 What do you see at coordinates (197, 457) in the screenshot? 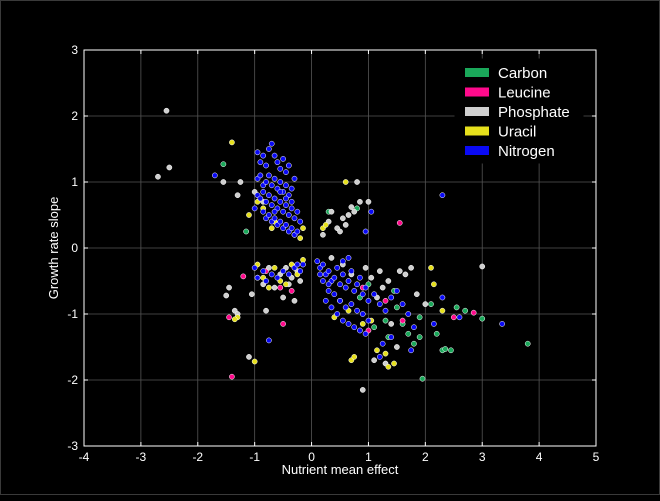
I see `x-tick-label: -2` at bounding box center [197, 457].